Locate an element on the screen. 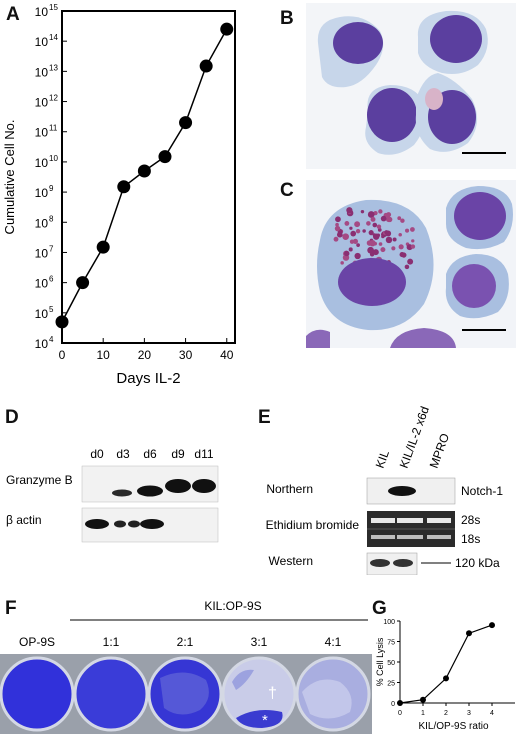 The height and width of the screenshot is (738, 520). y-tick-label: 100 is located at coordinates (389, 622).